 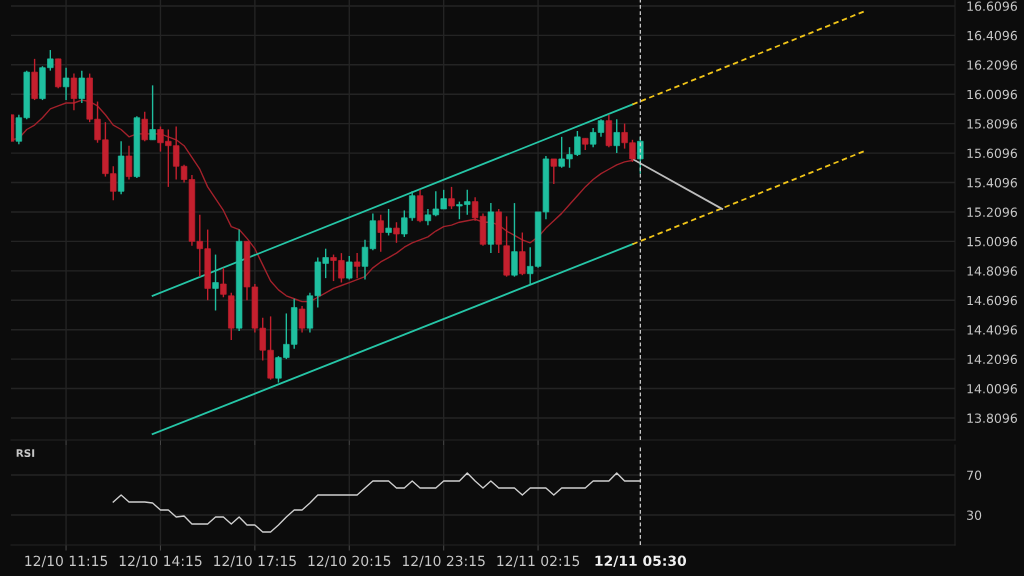 What do you see at coordinates (992, 330) in the screenshot?
I see `y-tick-label: 14.4096` at bounding box center [992, 330].